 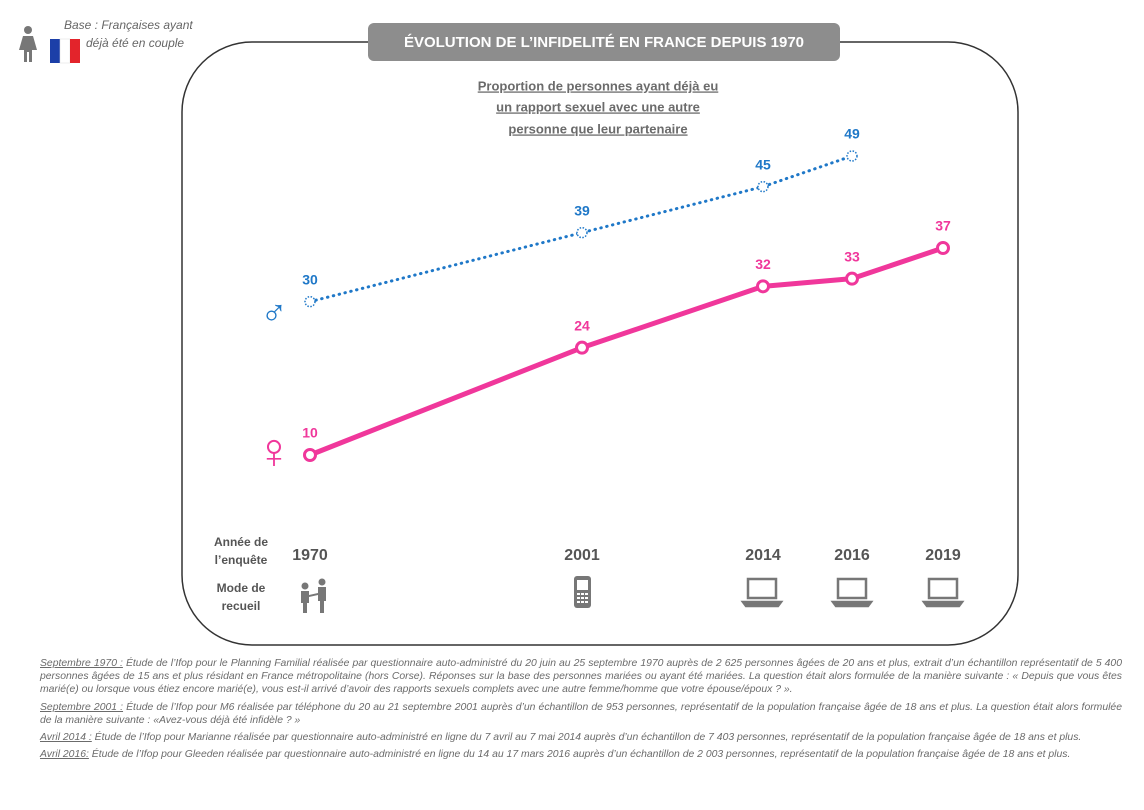 What do you see at coordinates (582, 592) in the screenshot?
I see `phone-icon` at bounding box center [582, 592].